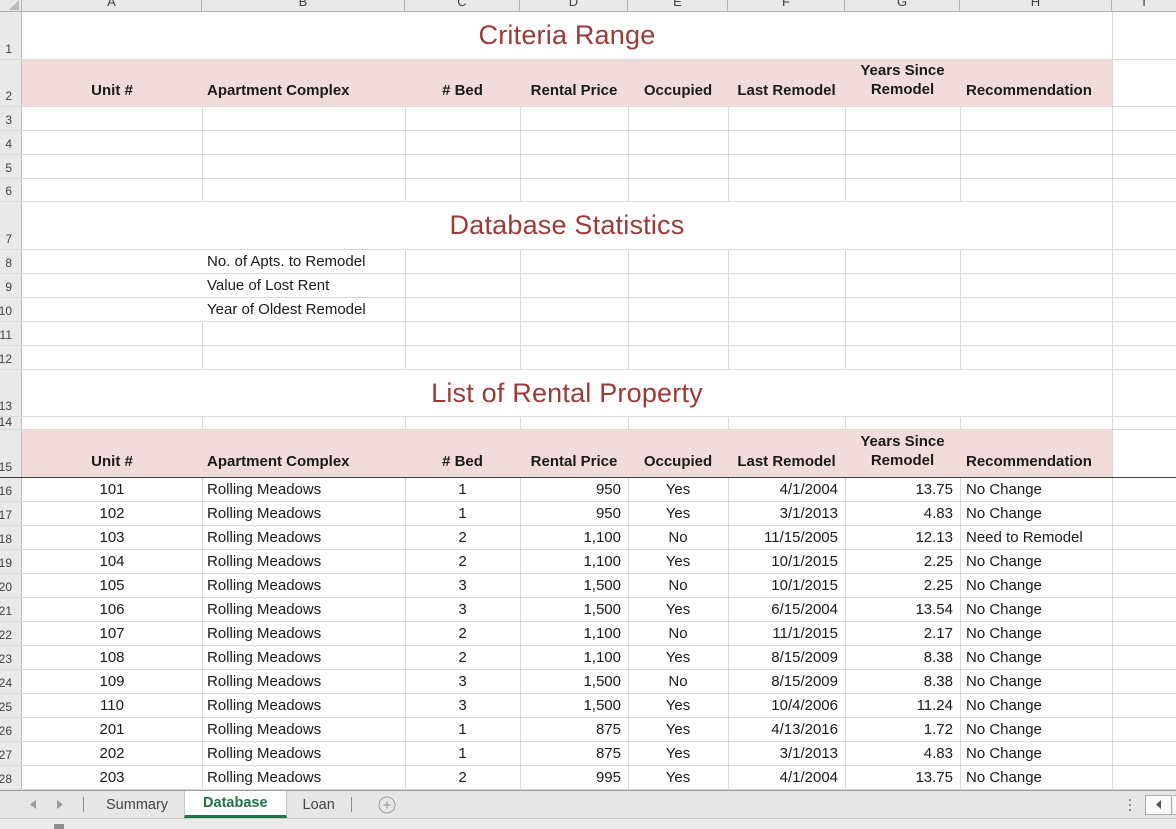  Describe the element at coordinates (11, 423) in the screenshot. I see `row-header: 14` at that location.